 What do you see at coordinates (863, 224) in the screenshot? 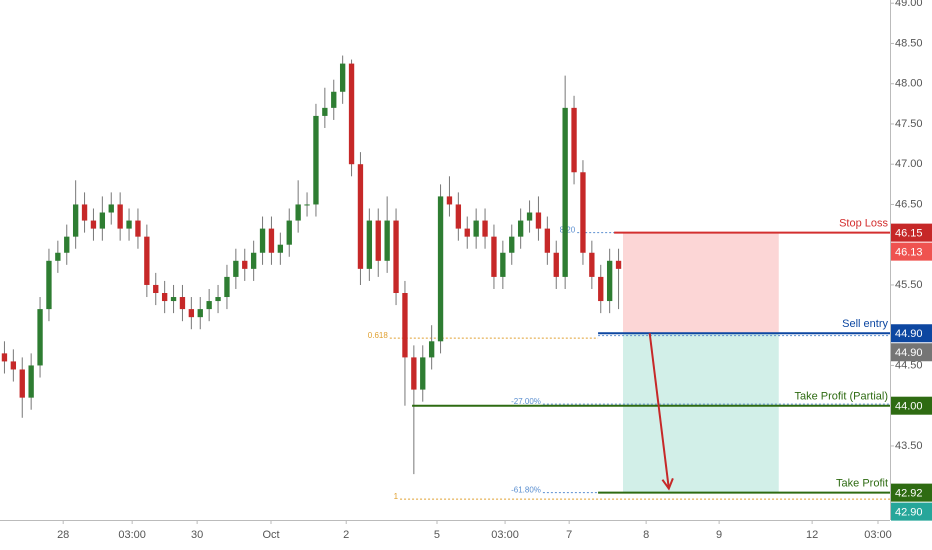
I see `level-label: Stop Loss` at bounding box center [863, 224].